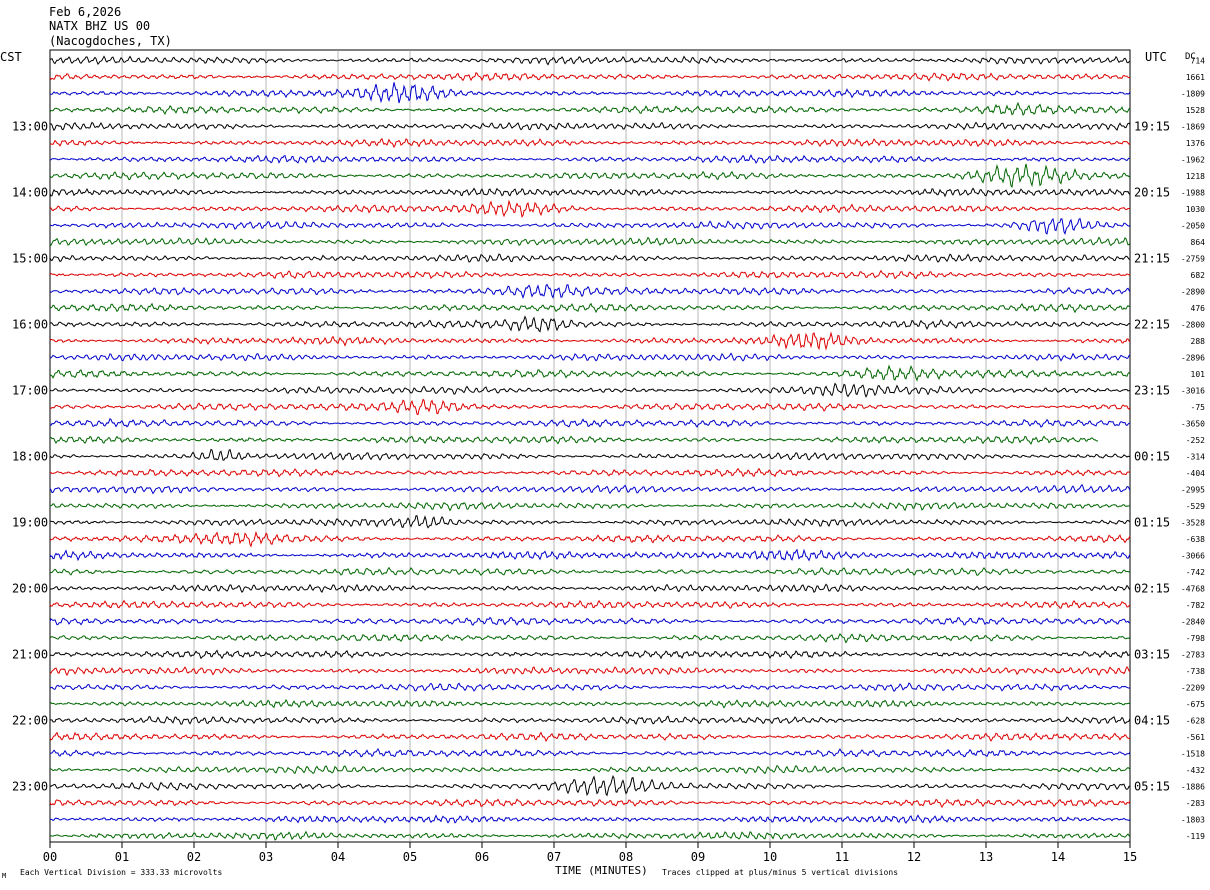  I want to click on dc-offset-label: -2209, so click(1193, 687).